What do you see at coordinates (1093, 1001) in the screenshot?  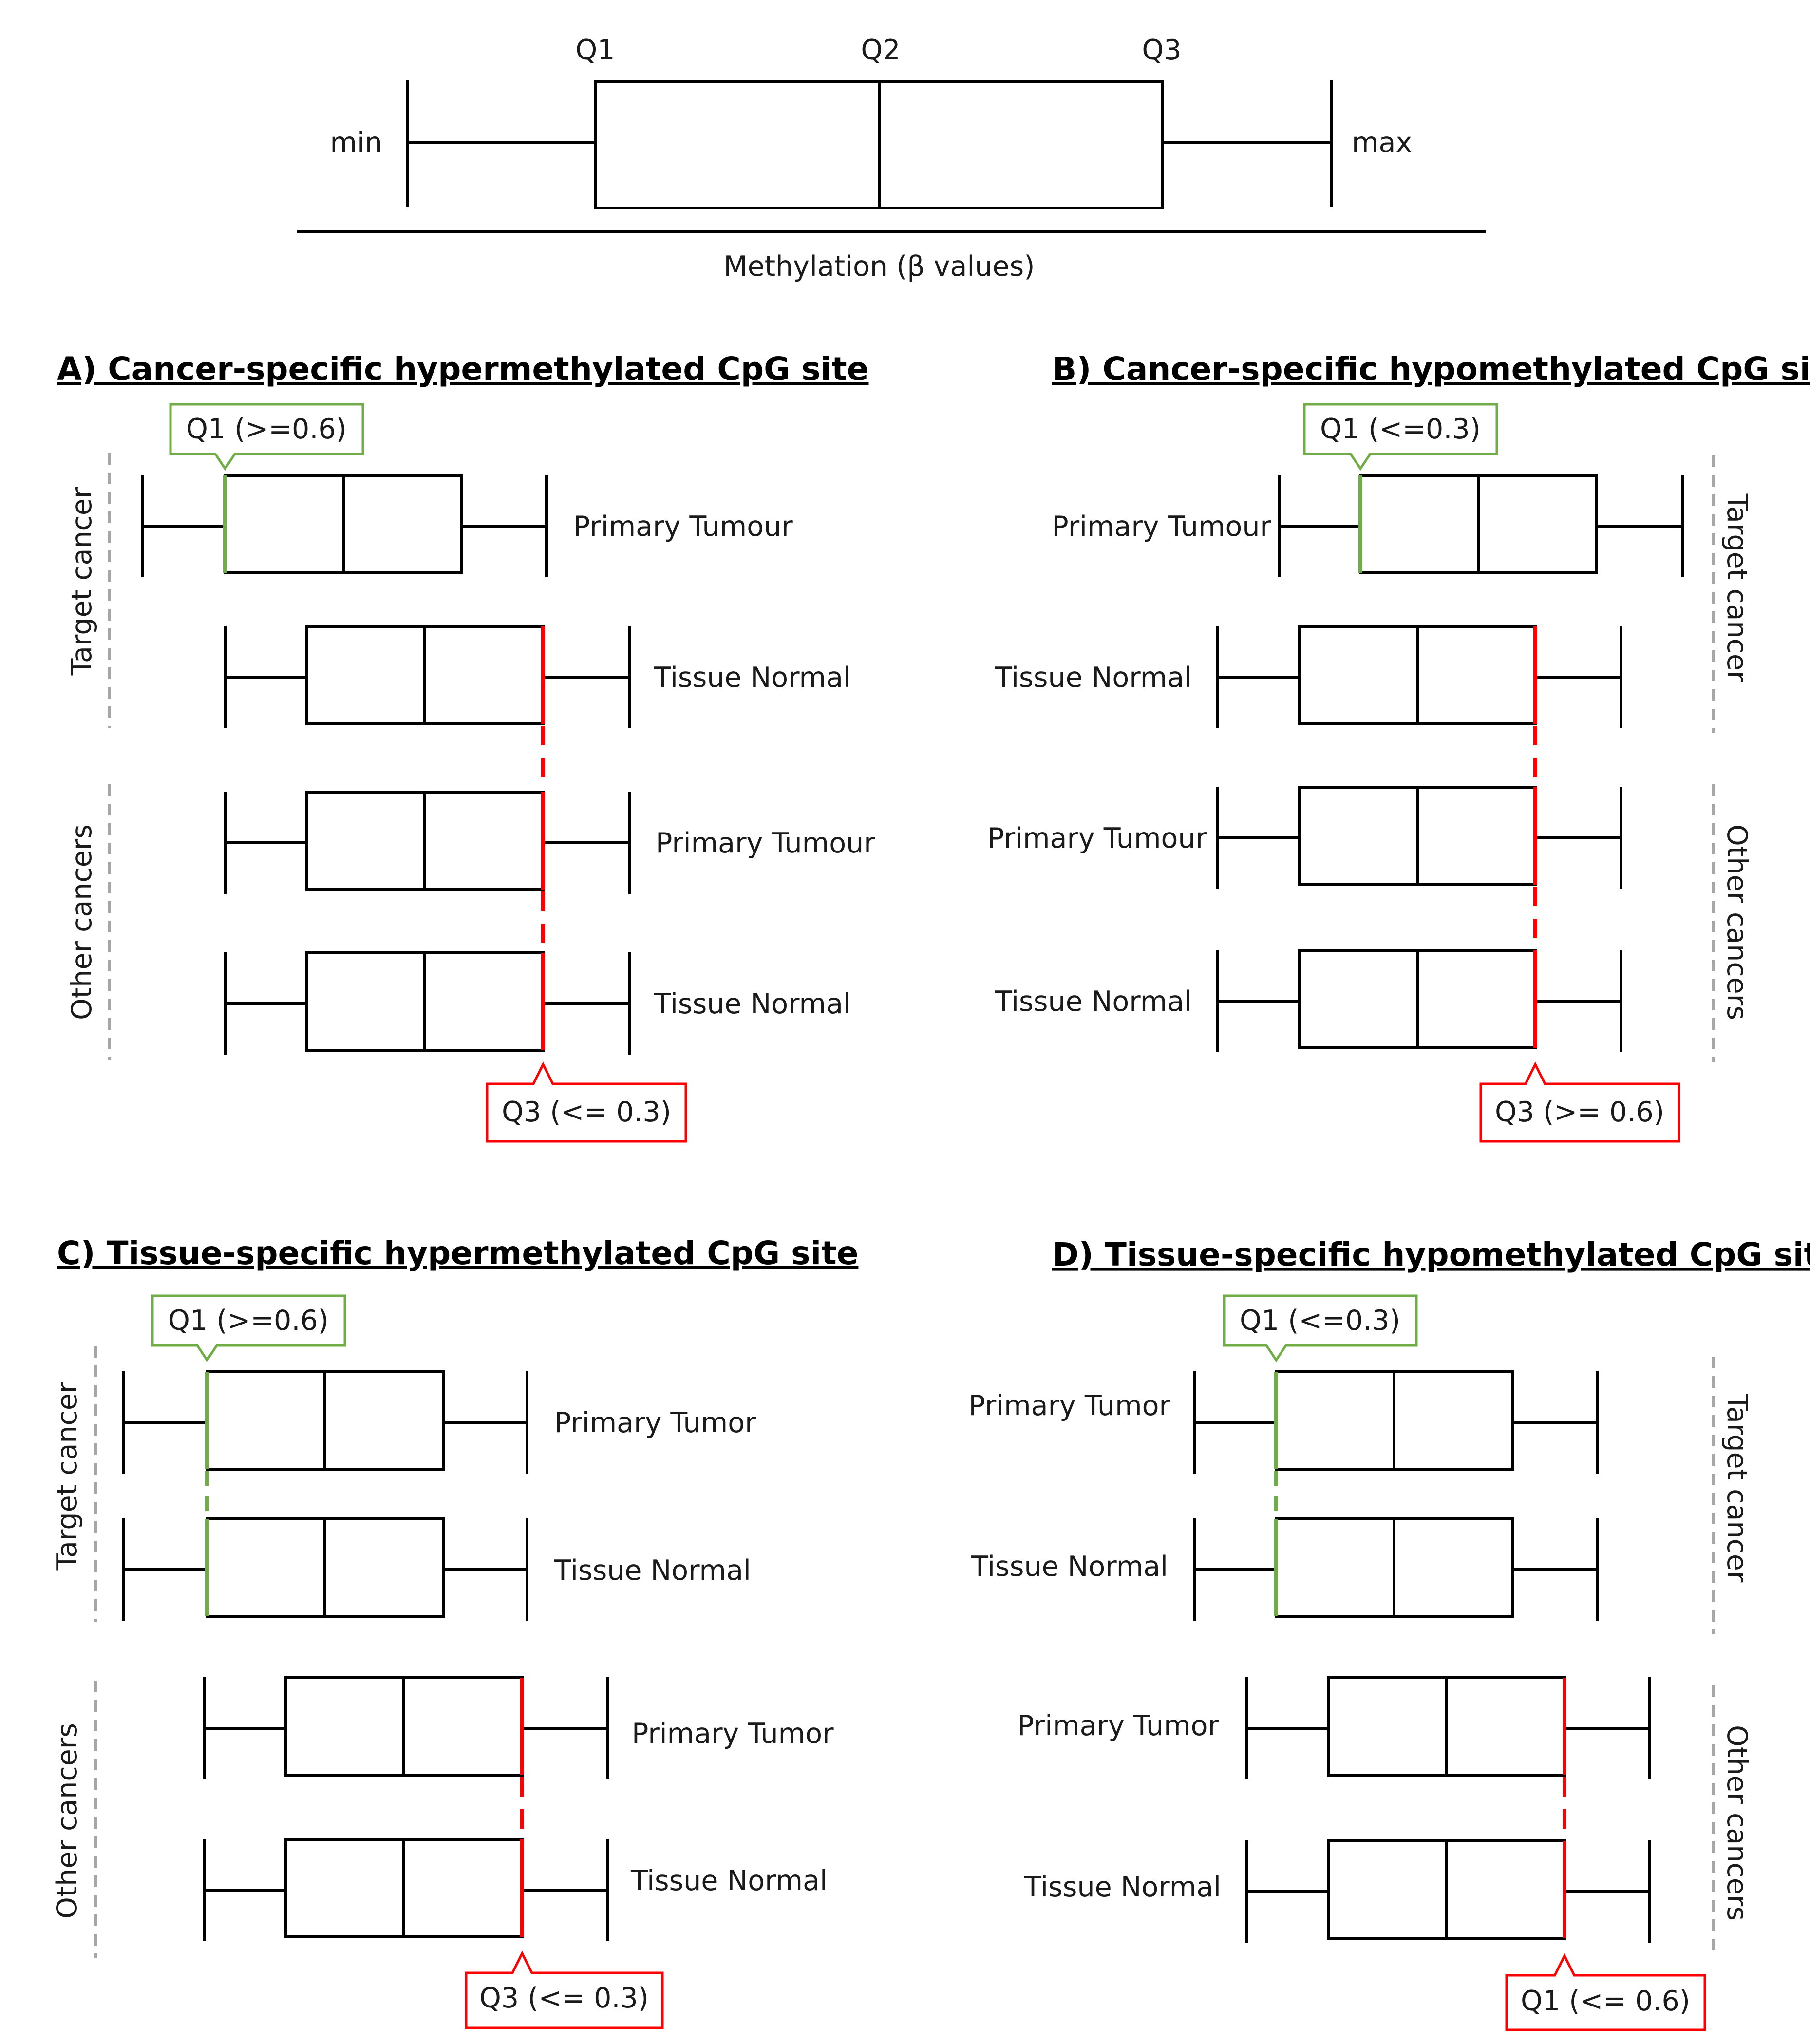 I see `panel-b-row-4-label: Tissue Normal` at bounding box center [1093, 1001].